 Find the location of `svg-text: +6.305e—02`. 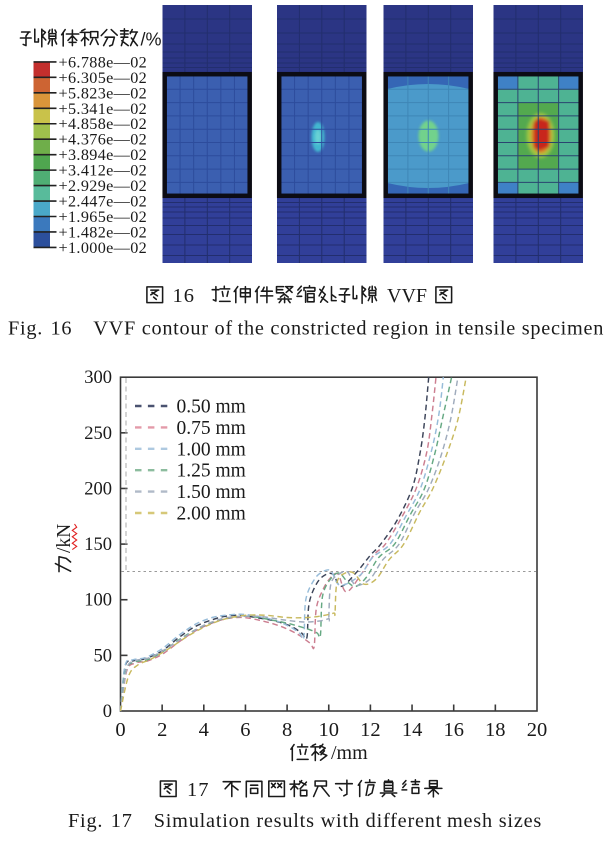

svg-text: +6.305e—02 is located at coordinates (103, 78).